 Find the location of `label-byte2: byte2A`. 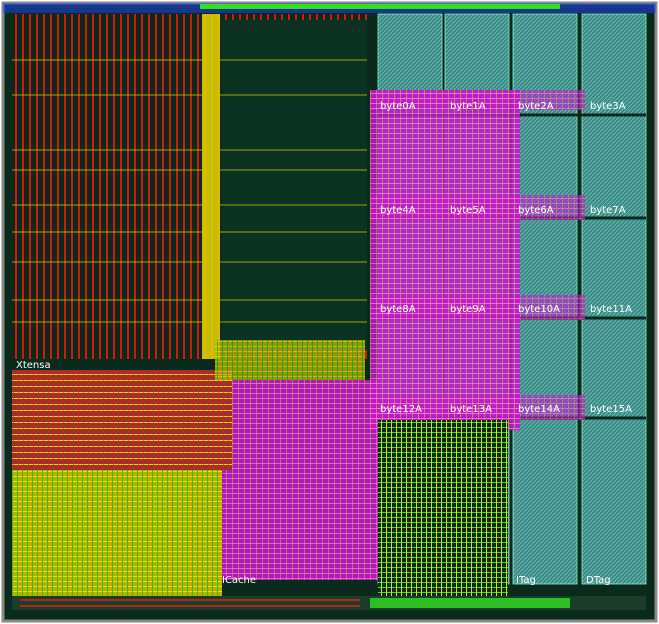

label-byte2: byte2A is located at coordinates (536, 106).